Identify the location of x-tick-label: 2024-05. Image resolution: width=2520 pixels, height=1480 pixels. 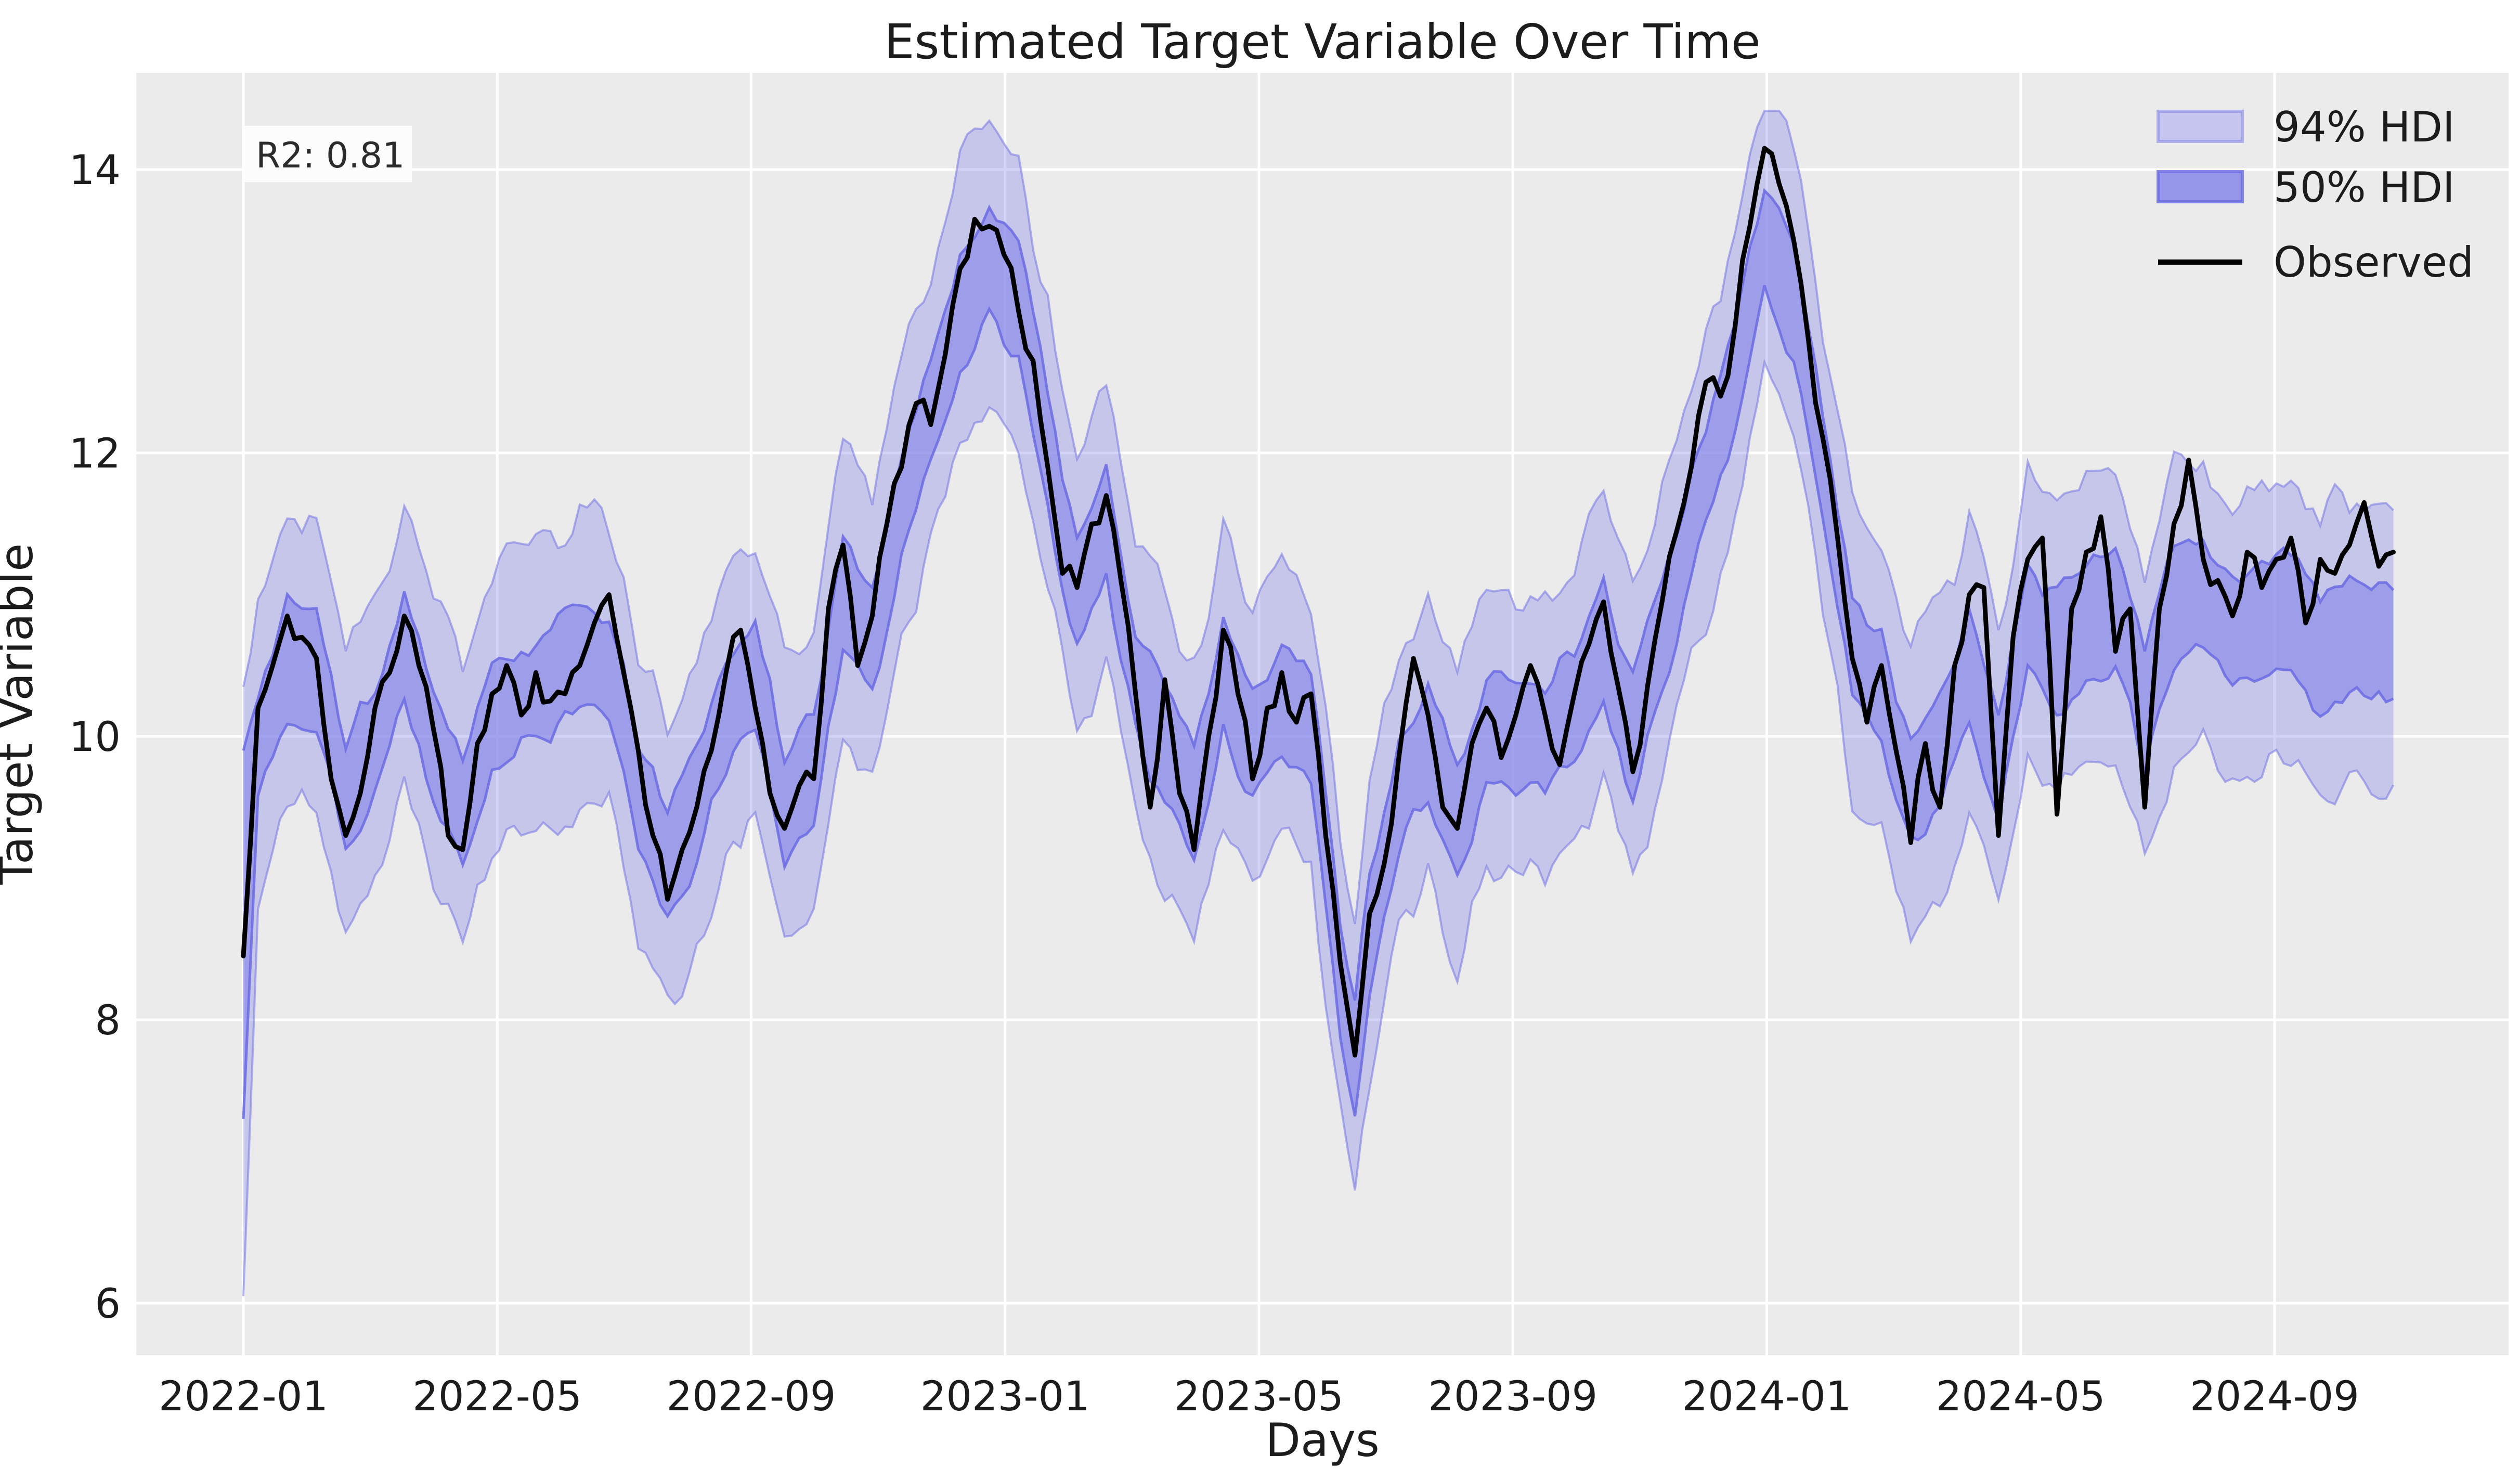
(2021, 1396).